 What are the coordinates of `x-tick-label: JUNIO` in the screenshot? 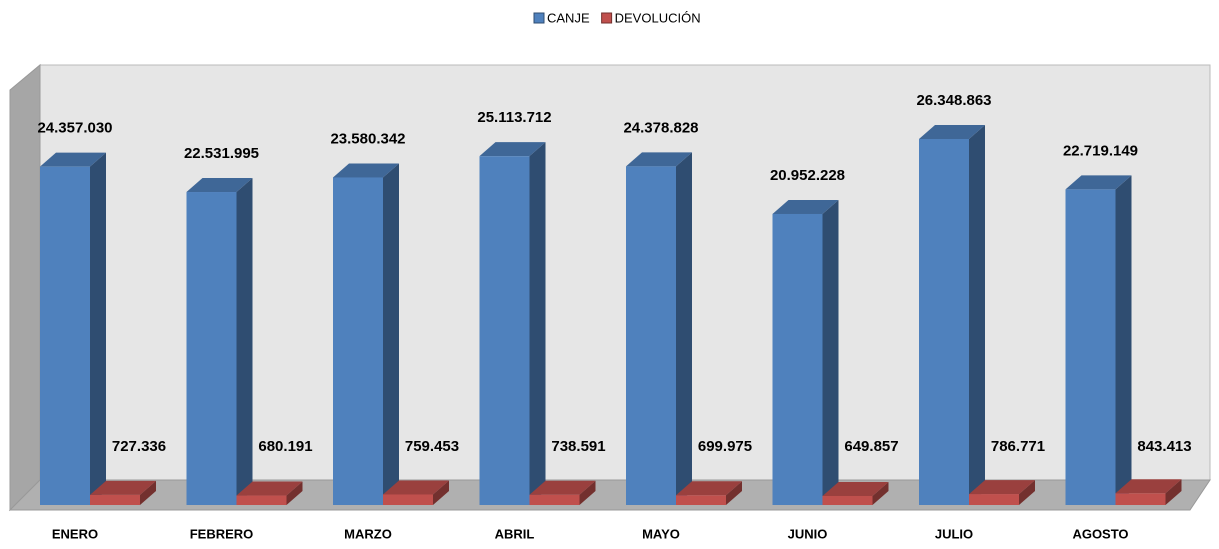 It's located at (808, 533).